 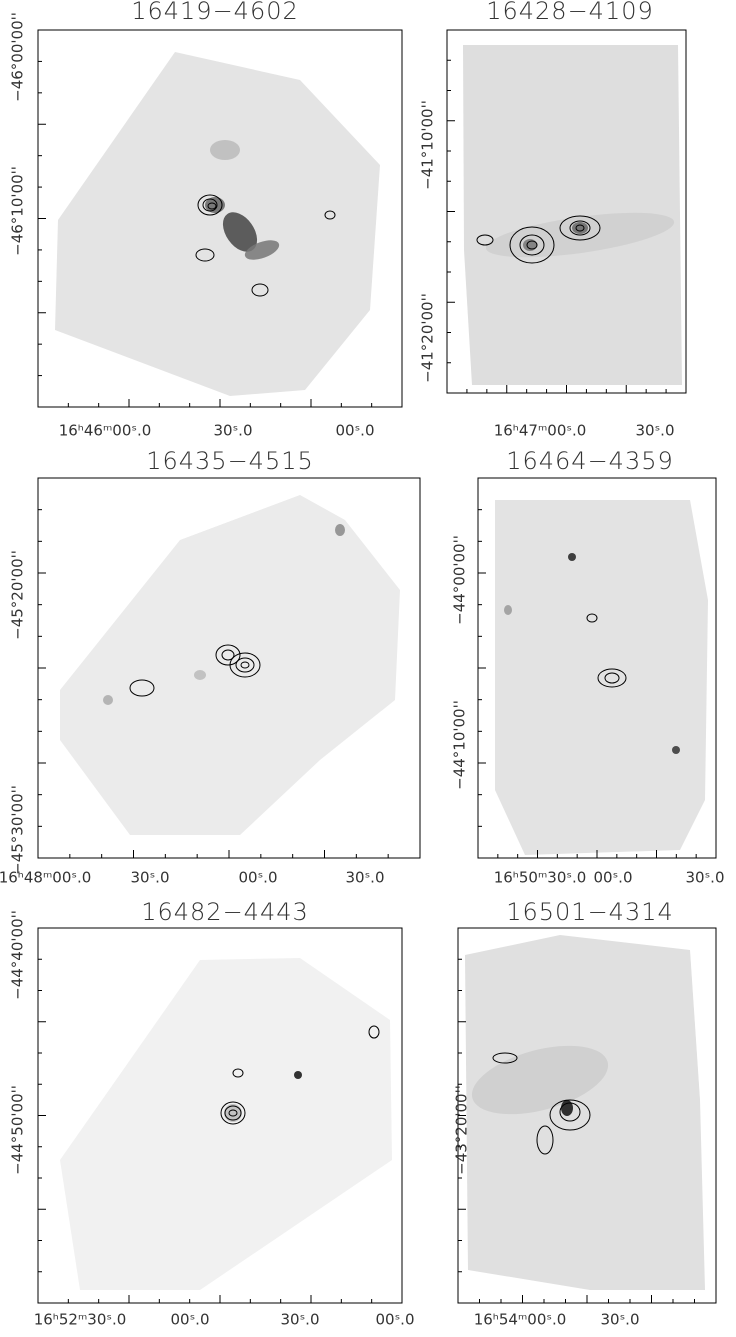 I want to click on panel: 16501−4314 16ʰ54ᵐ00ˢ.0 30ˢ.0 −43°20'00'', so click(x=585, y=1113).